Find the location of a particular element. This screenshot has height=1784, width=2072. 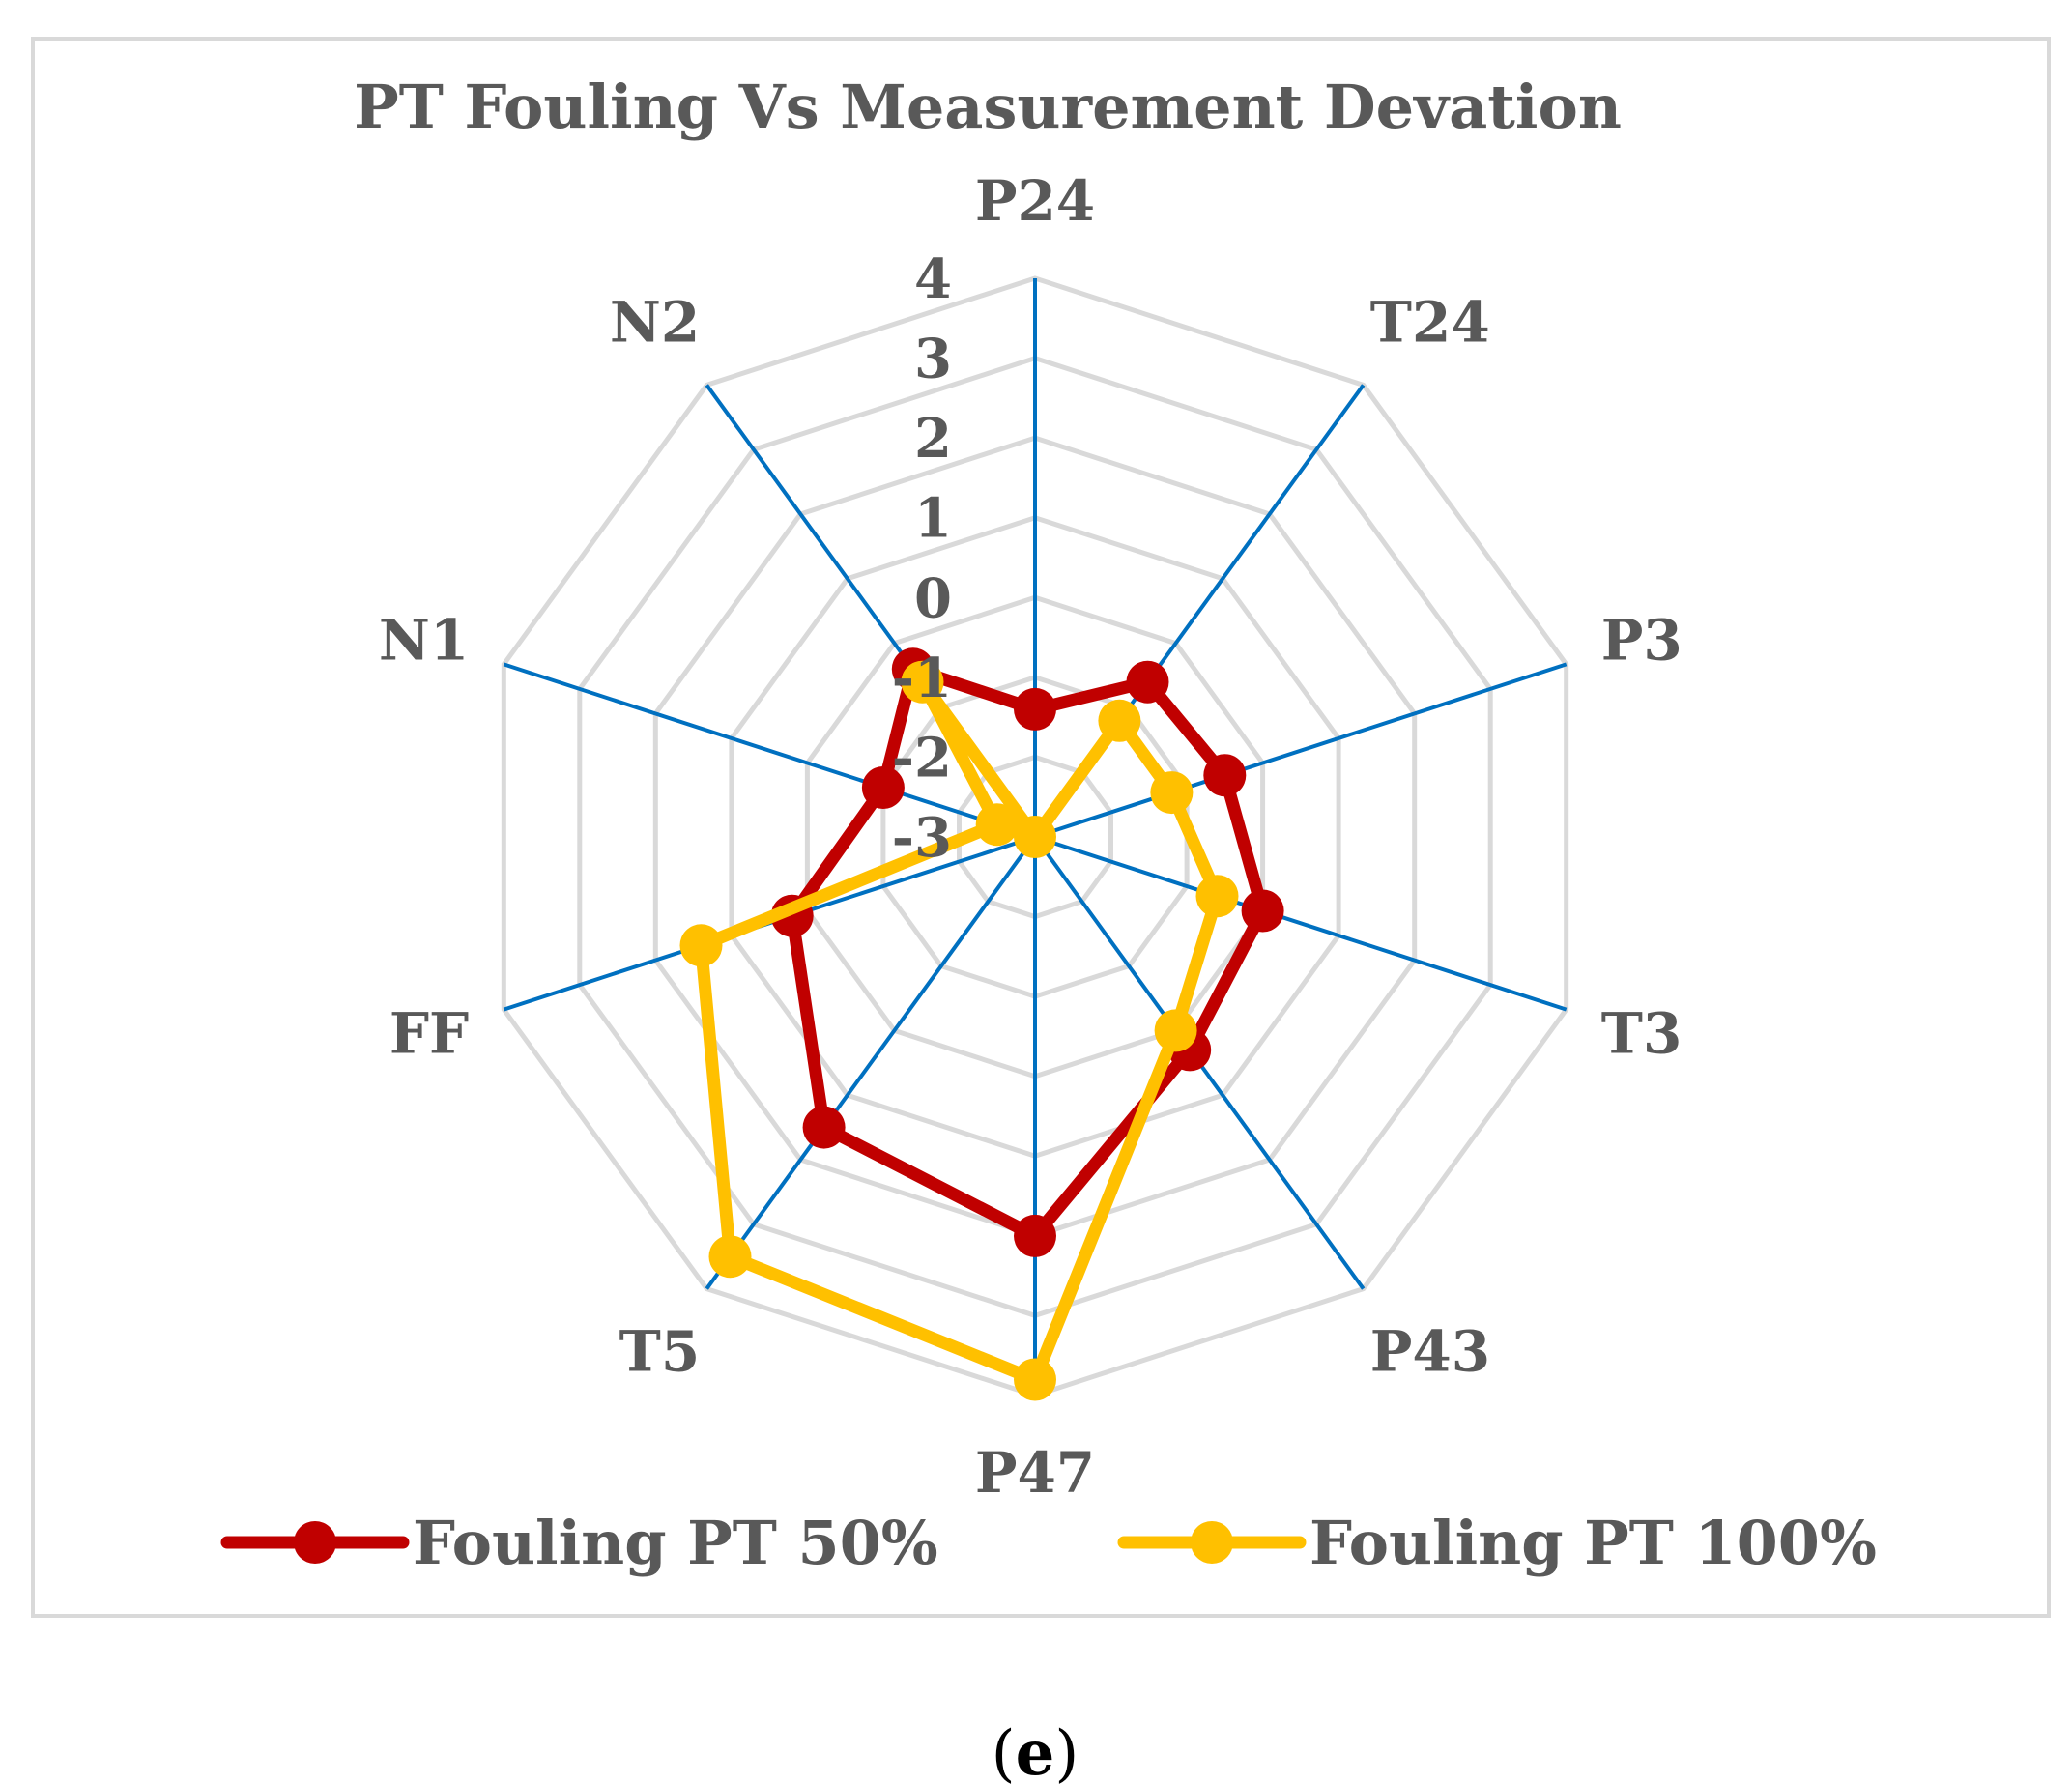

axis-label-t24: T24 is located at coordinates (1430, 323).